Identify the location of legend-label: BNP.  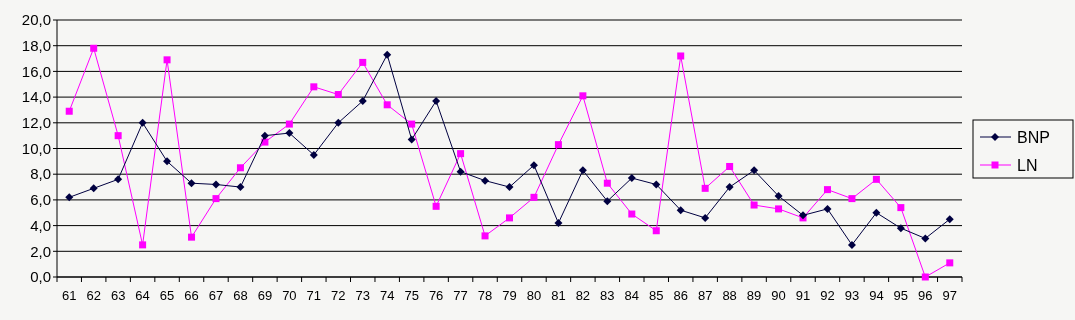
(1033, 137).